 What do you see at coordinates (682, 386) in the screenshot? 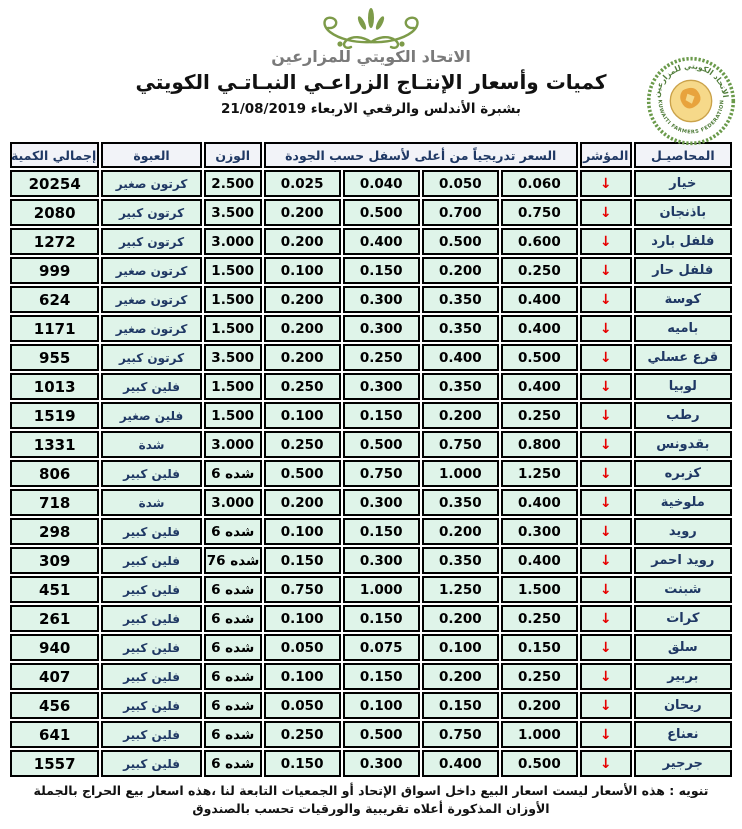
I see `crop-name-cell: لوبيا` at bounding box center [682, 386].